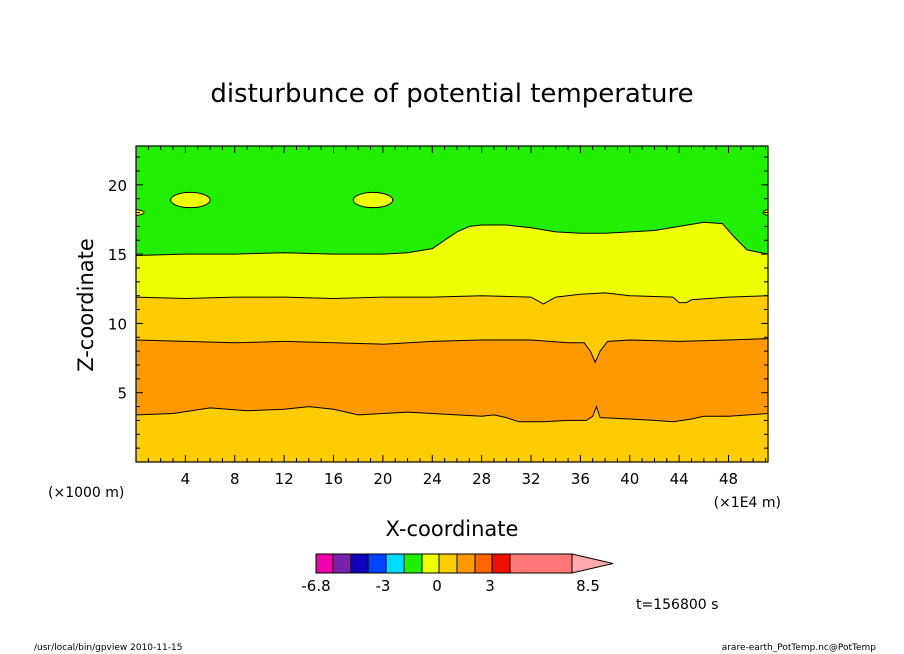  I want to click on colorbar-label: 3, so click(490, 586).